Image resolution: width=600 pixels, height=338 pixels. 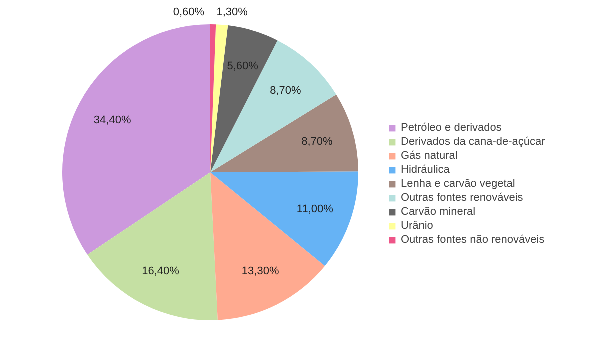 I want to click on legend-label: Lenha e carvão vegetal, so click(x=458, y=184).